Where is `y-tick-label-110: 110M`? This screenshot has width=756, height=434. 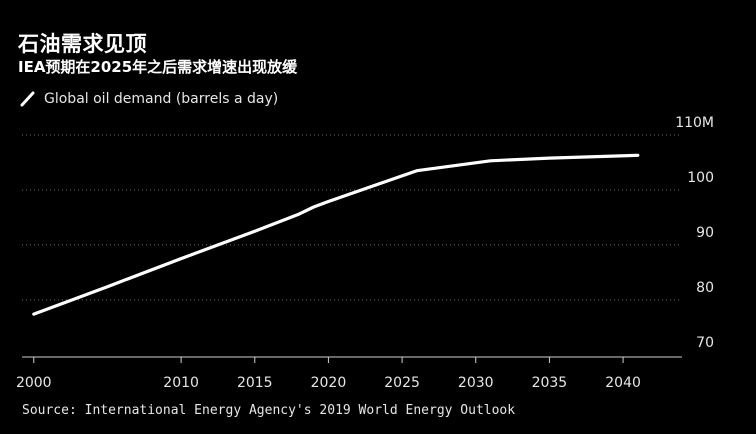 y-tick-label-110: 110M is located at coordinates (694, 123).